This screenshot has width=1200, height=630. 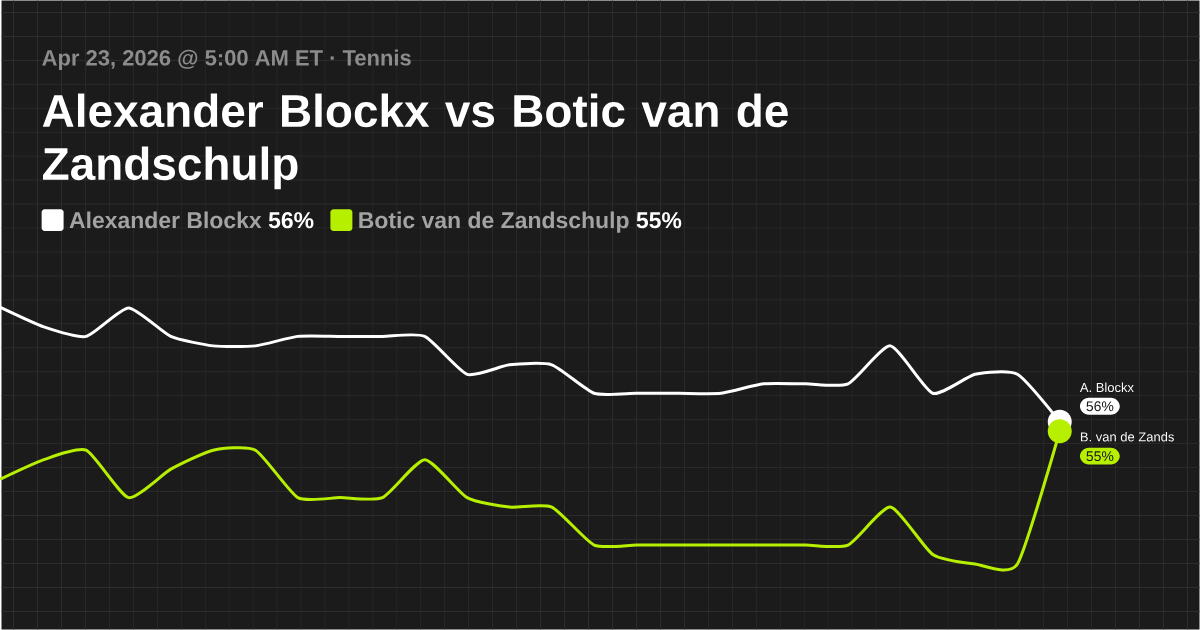 I want to click on legend-label: Botic van de Zandschulp, so click(x=494, y=222).